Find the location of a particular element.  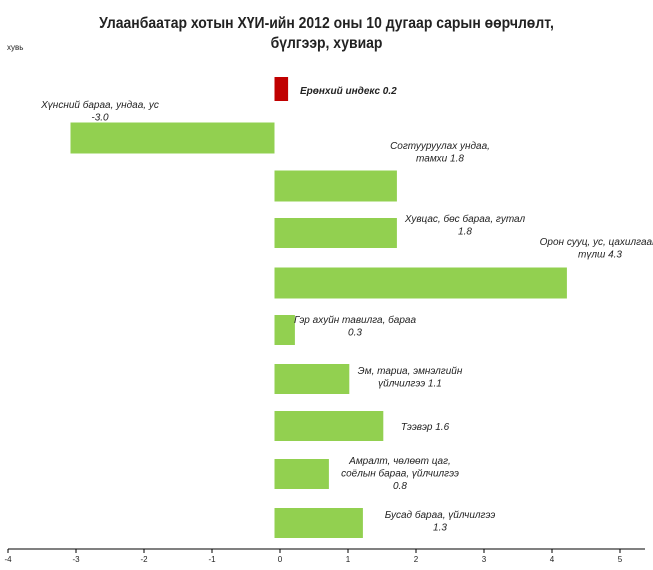

x-tick-label--2: -2 is located at coordinates (144, 559).